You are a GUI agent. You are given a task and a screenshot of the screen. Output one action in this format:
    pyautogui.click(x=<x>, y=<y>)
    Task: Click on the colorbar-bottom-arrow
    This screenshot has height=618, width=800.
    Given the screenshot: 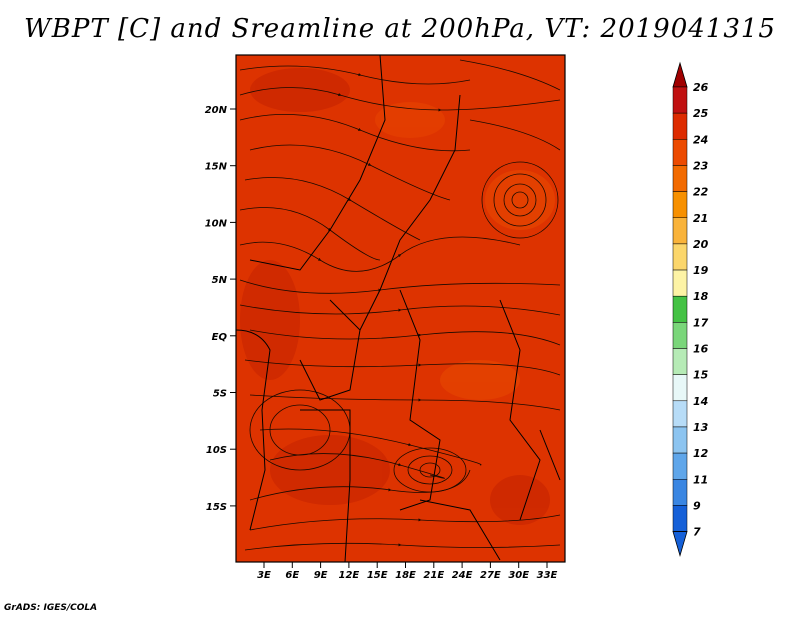 What is the action you would take?
    pyautogui.click(x=680, y=544)
    